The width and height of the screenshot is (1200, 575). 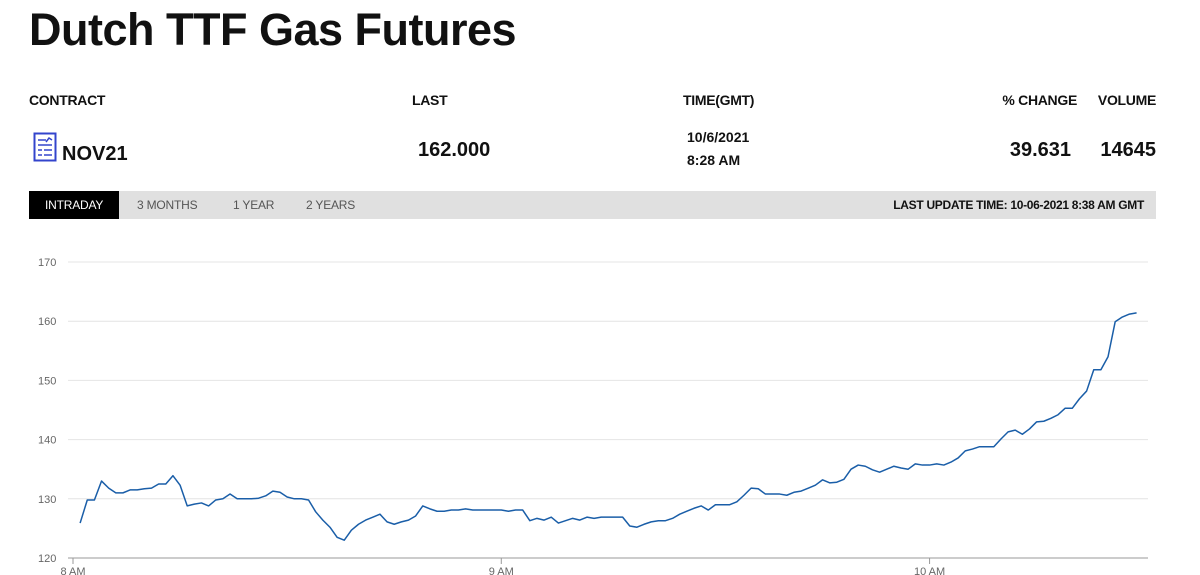 I want to click on trade-time: 8:28 AM, so click(x=714, y=160).